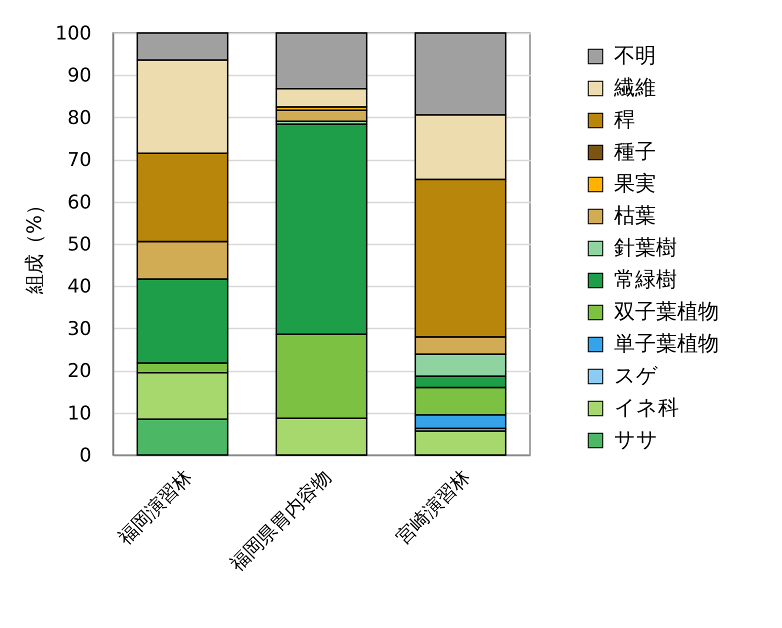 The image size is (782, 628). I want to click on legend-label: 種子, so click(635, 152).